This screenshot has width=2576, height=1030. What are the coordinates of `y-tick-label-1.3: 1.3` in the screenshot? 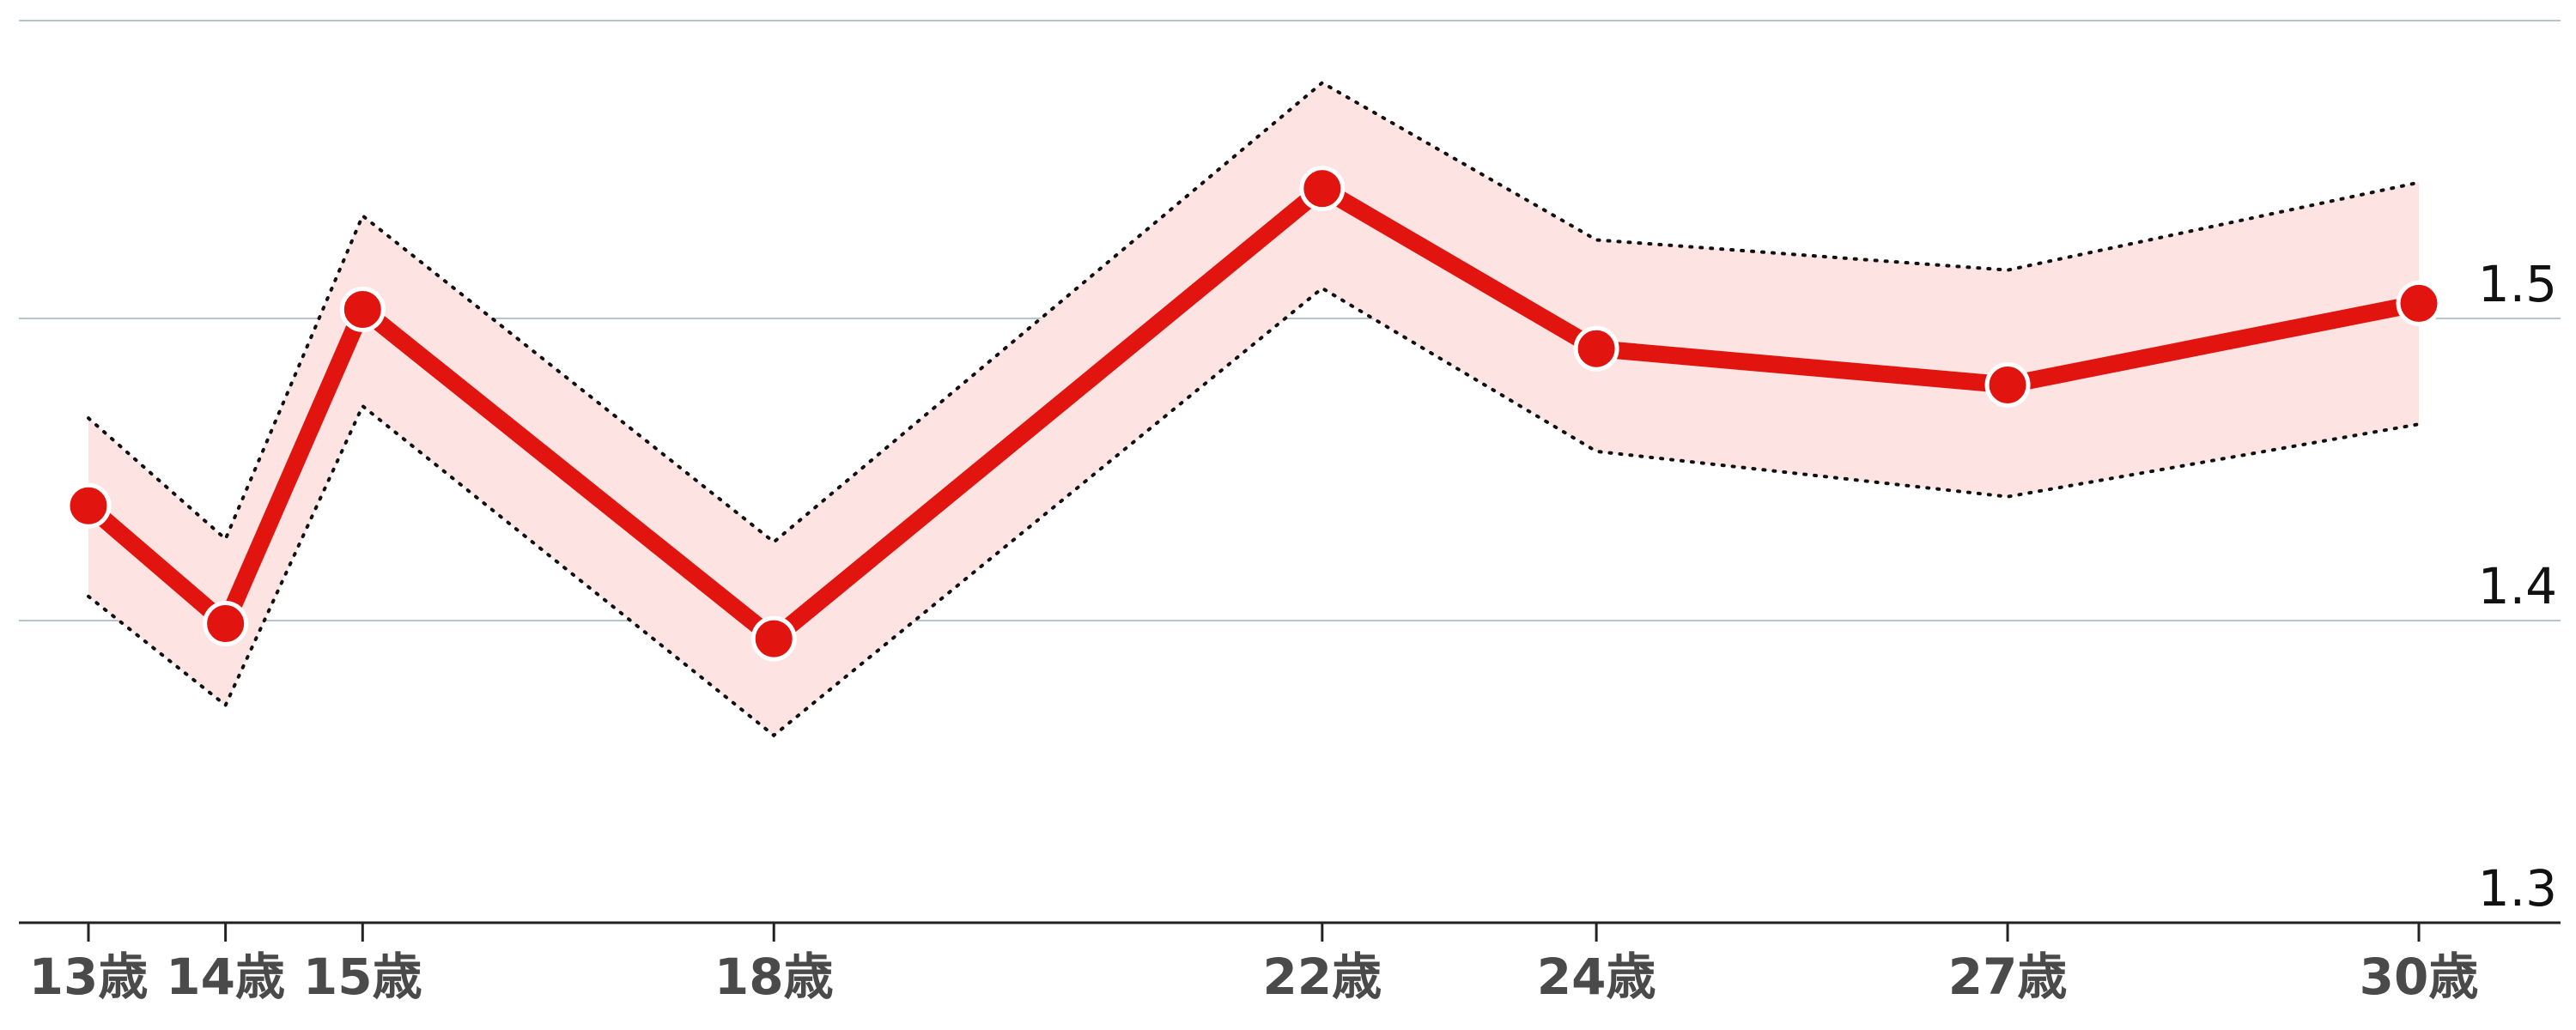 It's located at (2517, 888).